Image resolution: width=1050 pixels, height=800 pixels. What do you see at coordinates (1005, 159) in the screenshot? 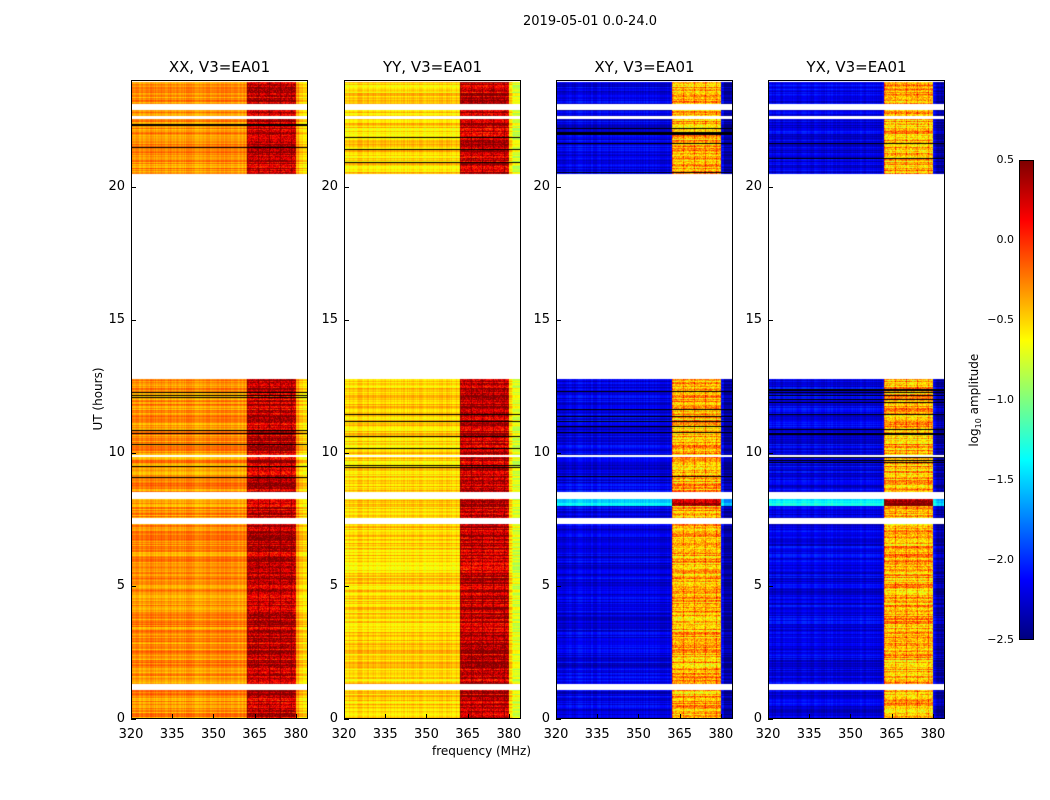
I see `colorbar-tick-label: 0.5` at bounding box center [1005, 159].